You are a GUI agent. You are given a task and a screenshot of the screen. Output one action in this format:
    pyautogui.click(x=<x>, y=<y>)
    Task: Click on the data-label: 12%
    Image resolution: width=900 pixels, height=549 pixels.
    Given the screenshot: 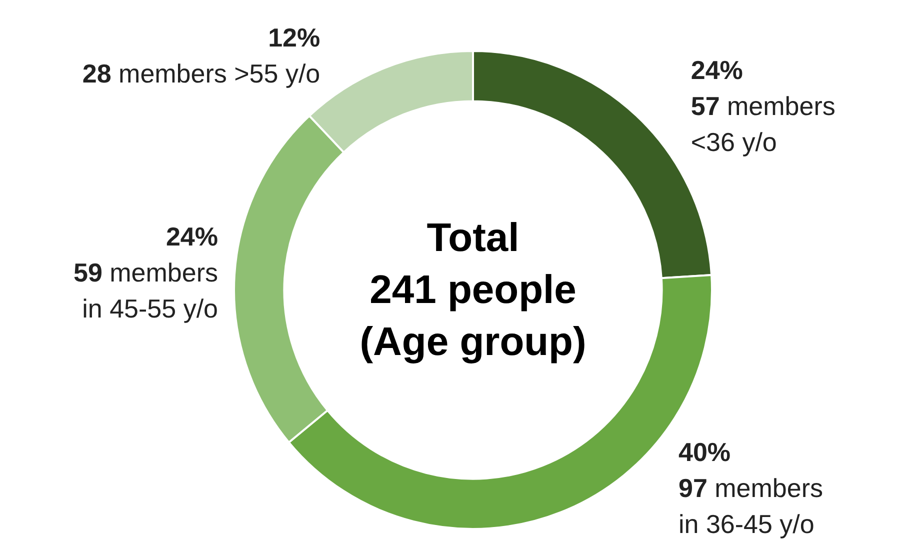 What is the action you would take?
    pyautogui.click(x=294, y=37)
    